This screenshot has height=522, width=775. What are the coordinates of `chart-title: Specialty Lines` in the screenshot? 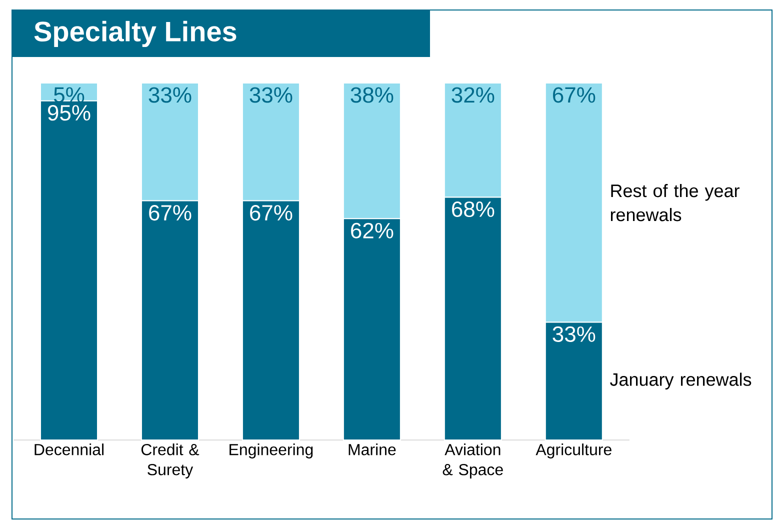 It's located at (135, 34).